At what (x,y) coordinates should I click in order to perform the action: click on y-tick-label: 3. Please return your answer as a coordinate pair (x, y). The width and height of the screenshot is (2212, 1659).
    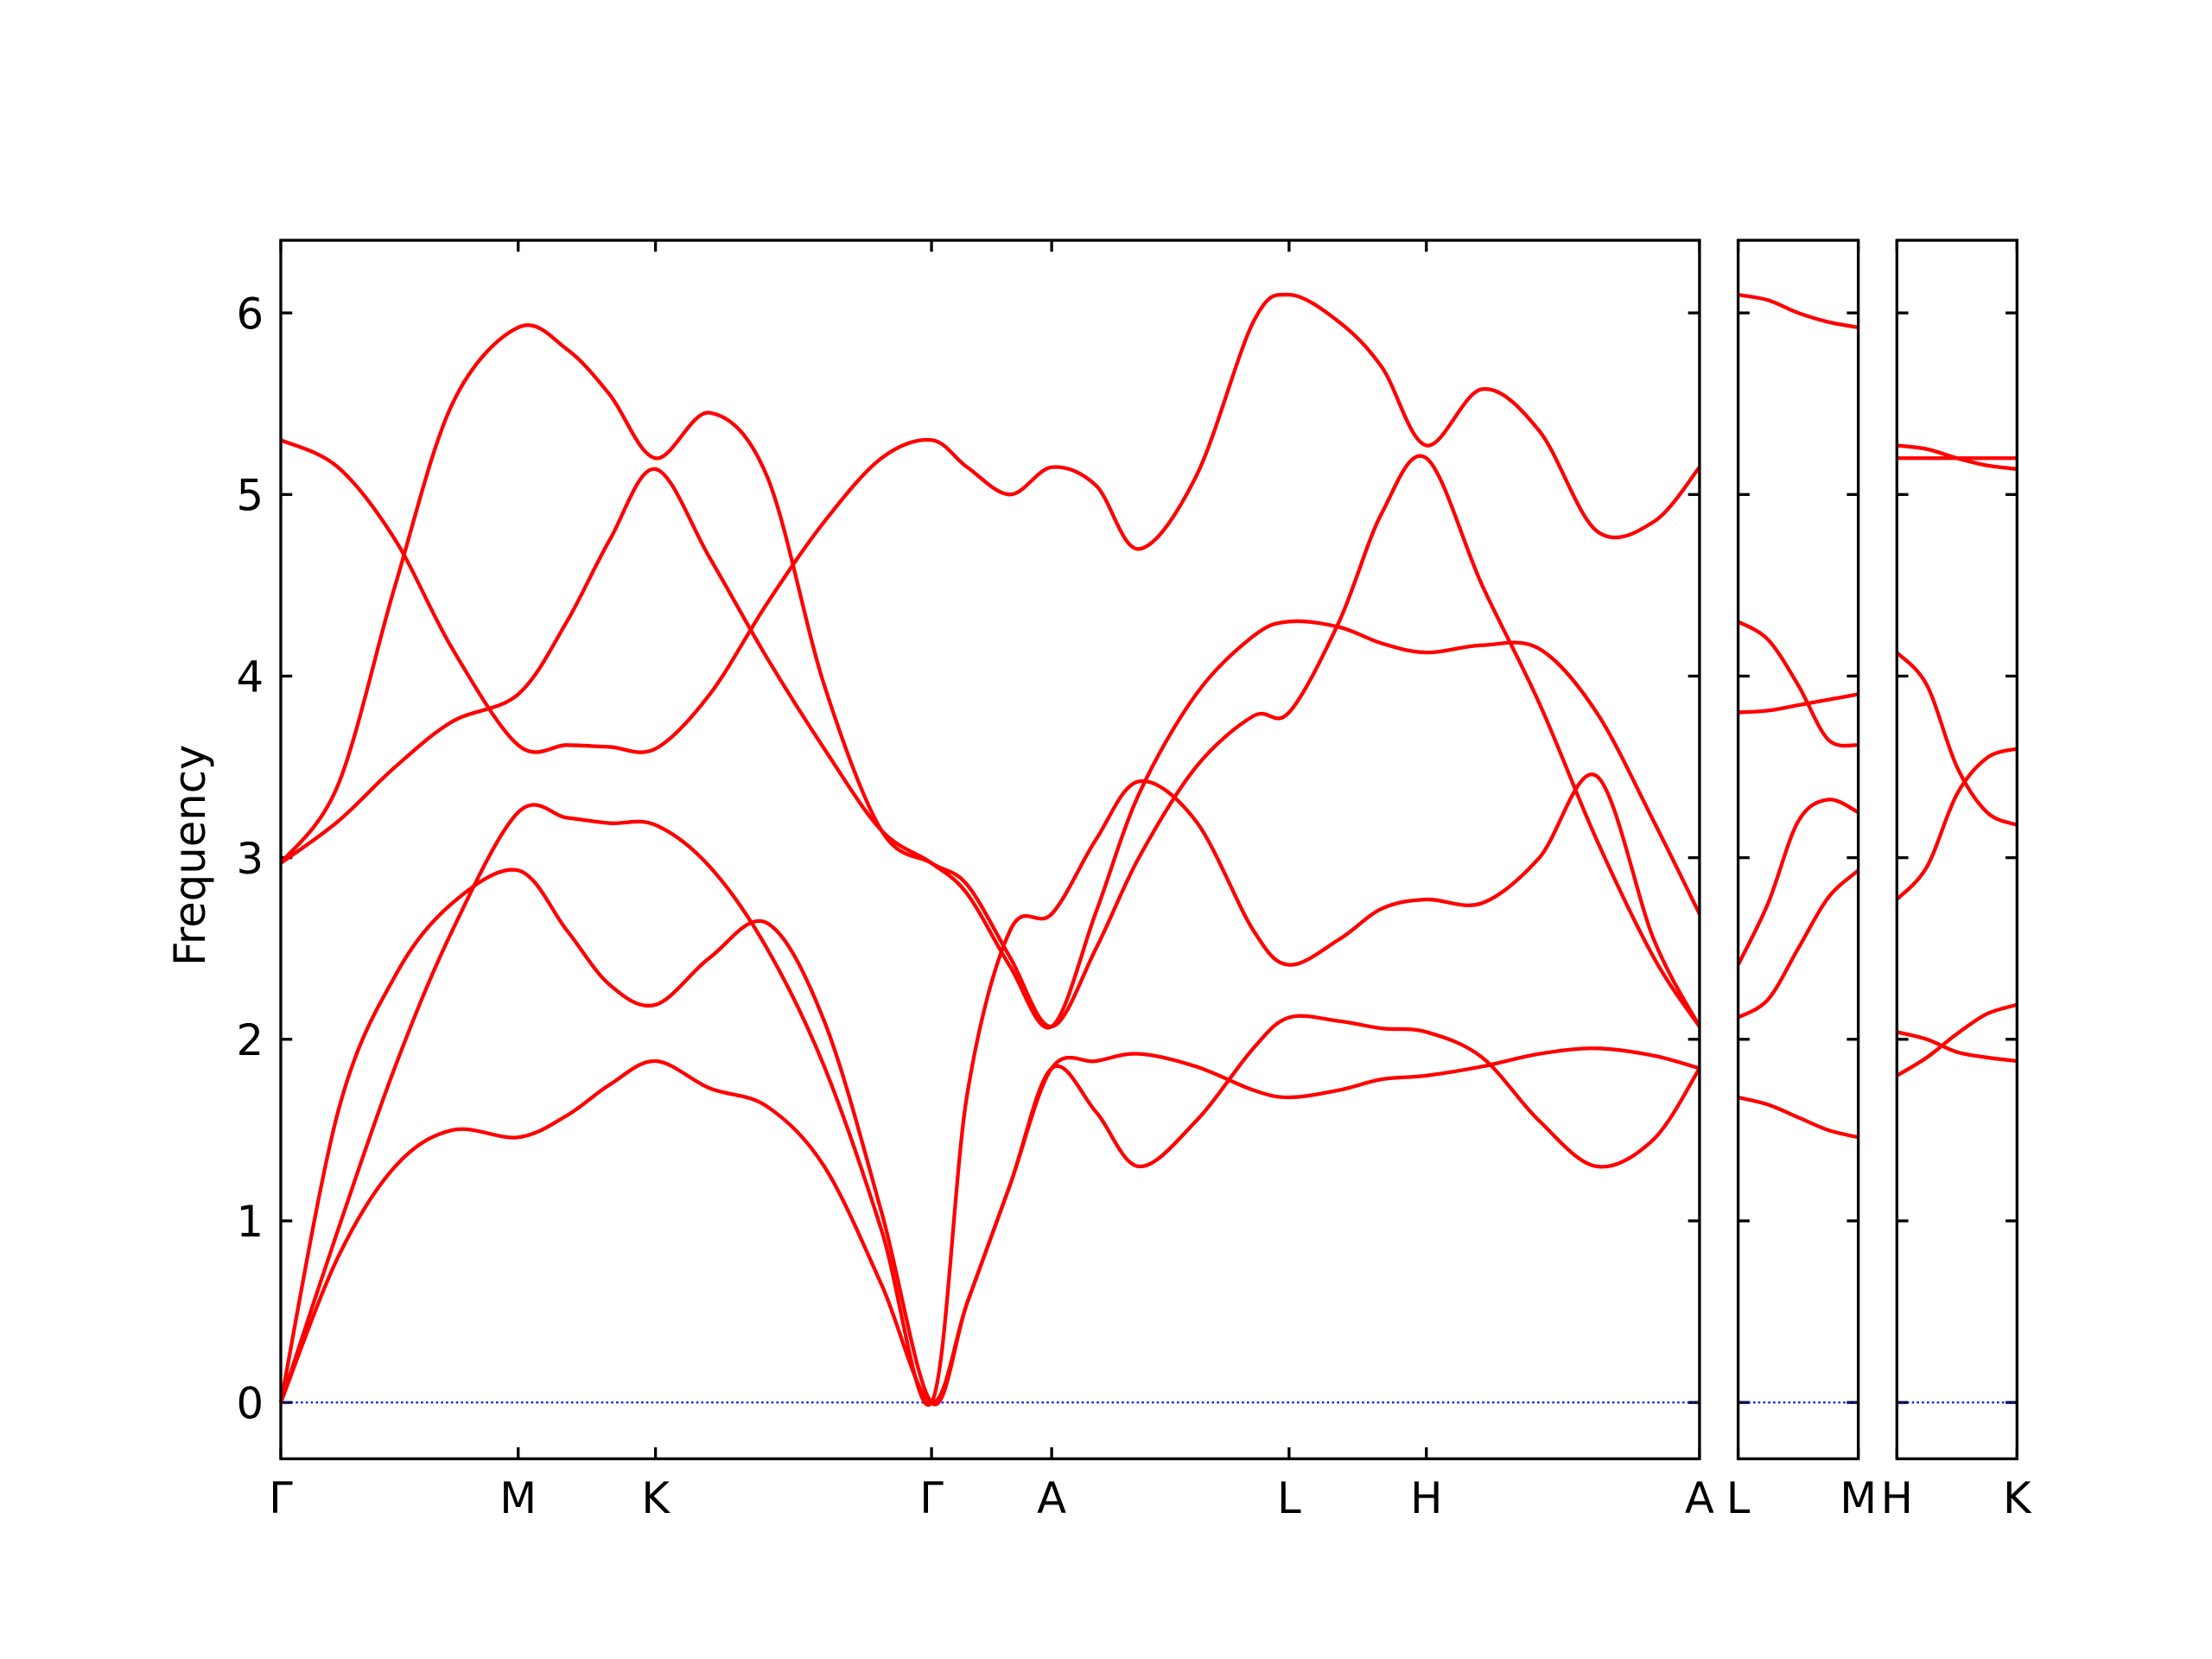
    Looking at the image, I should click on (250, 859).